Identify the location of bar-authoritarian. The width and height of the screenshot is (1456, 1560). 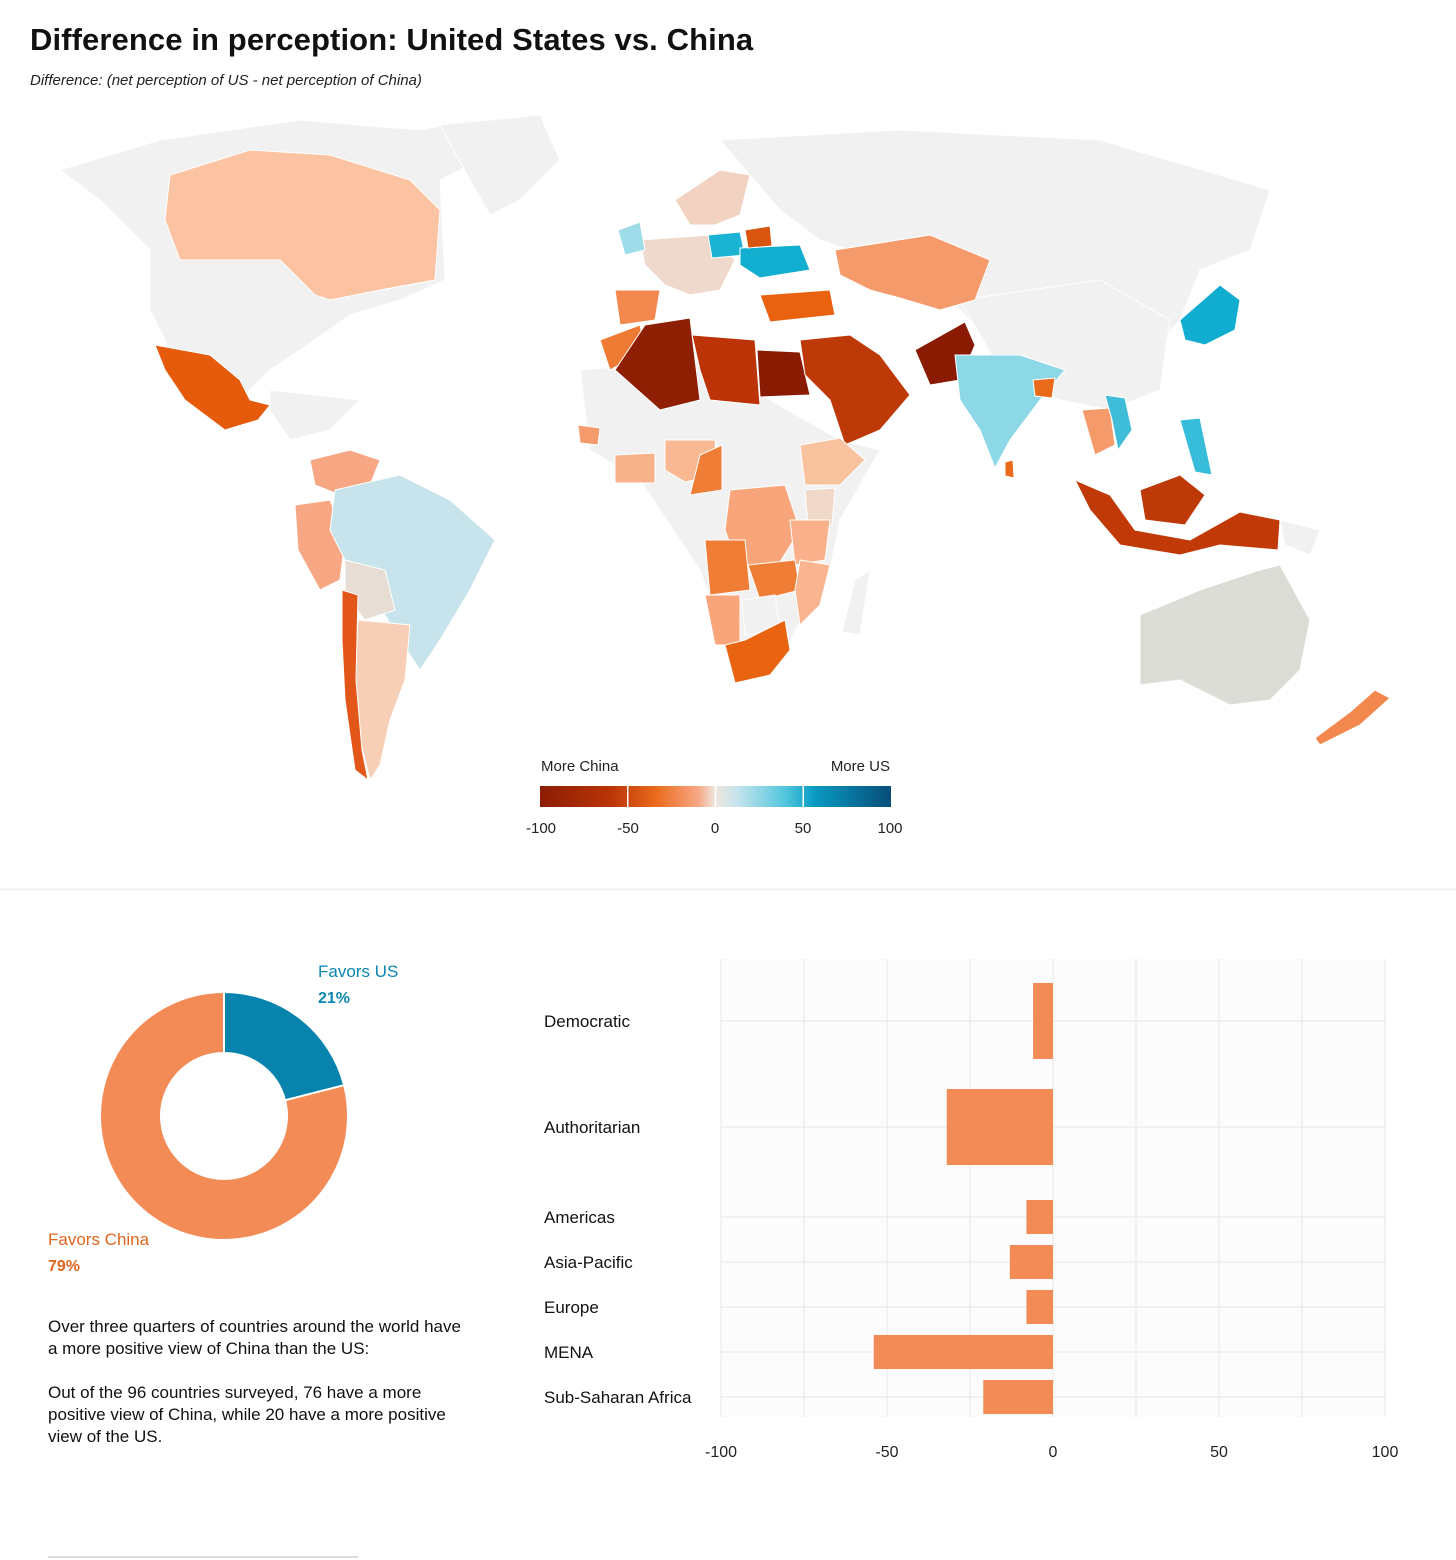
(999, 1127).